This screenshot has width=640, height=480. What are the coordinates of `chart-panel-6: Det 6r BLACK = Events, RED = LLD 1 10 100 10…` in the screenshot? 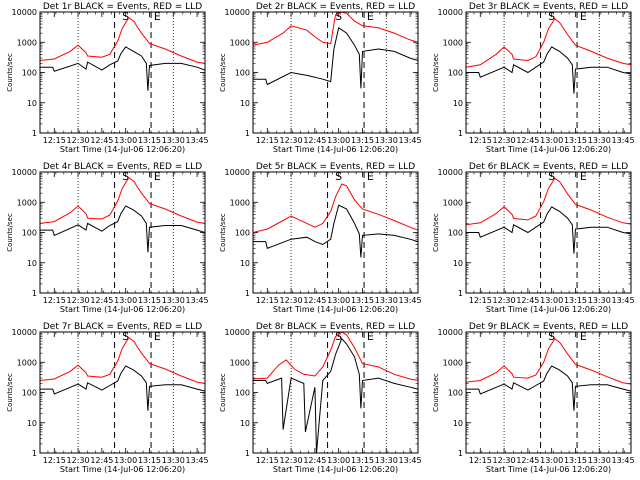 It's located at (533, 238).